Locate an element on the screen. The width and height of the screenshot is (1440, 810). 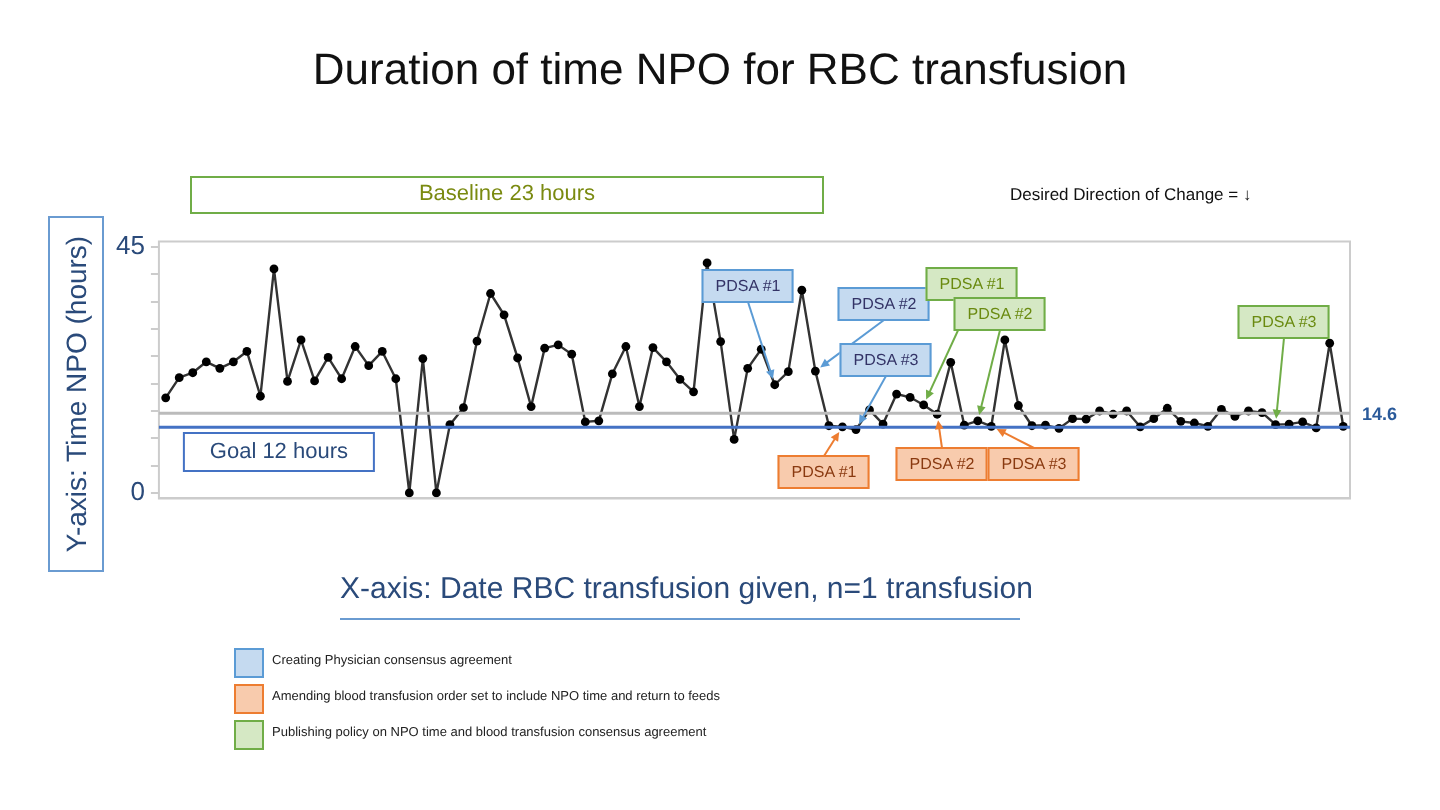
y-tick-label: 45 is located at coordinates (130, 245).